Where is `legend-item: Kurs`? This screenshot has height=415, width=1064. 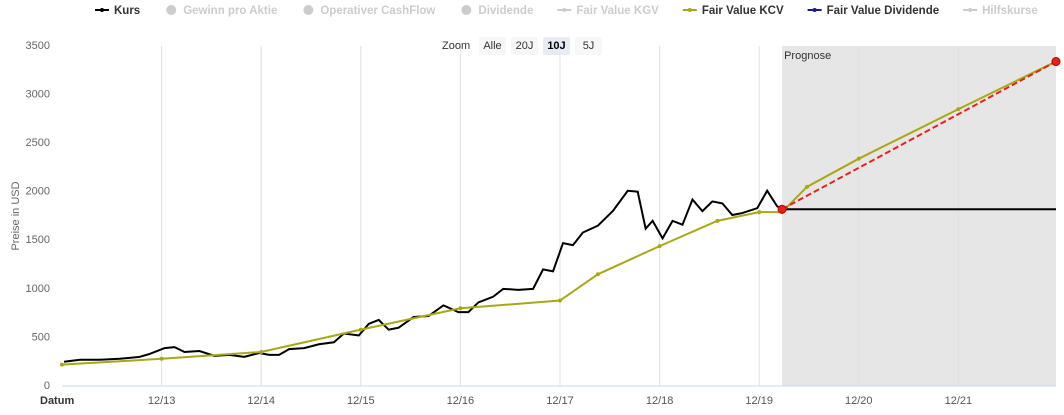
legend-item: Kurs is located at coordinates (127, 11).